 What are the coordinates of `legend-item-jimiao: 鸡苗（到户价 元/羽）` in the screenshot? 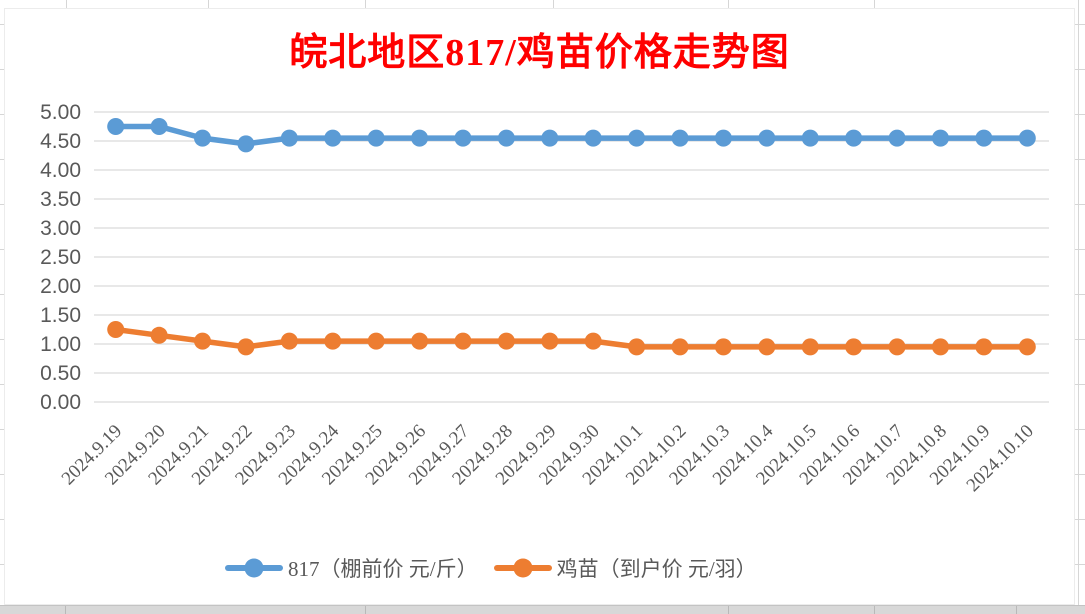 It's located at (625, 568).